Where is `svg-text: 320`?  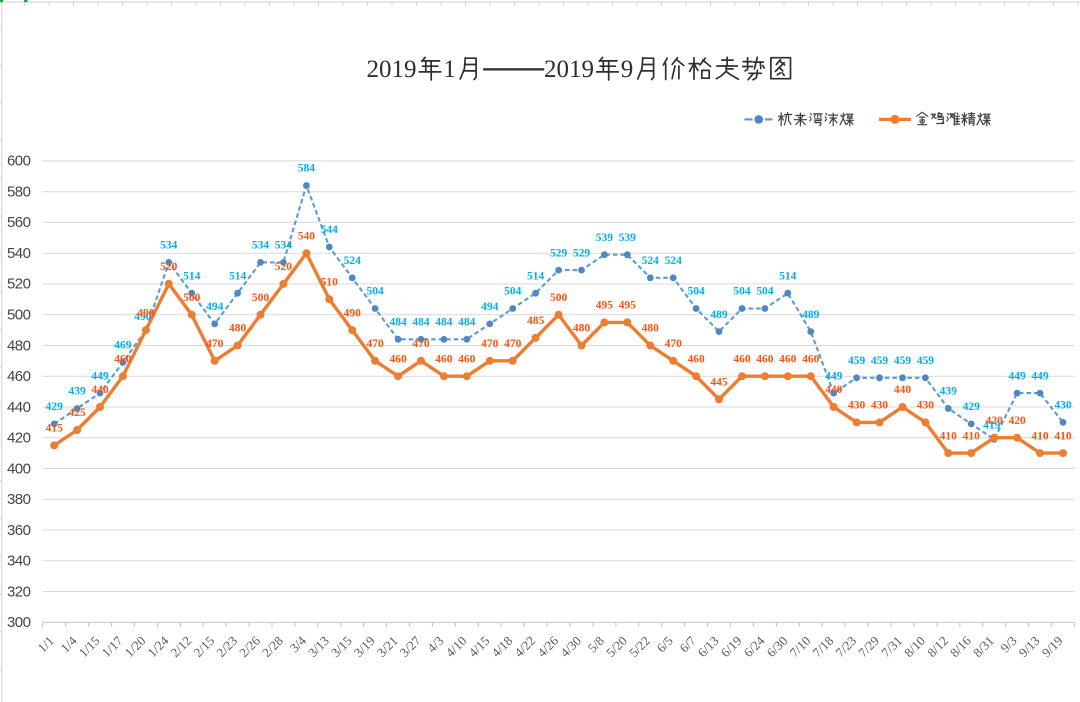 svg-text: 320 is located at coordinates (19, 591).